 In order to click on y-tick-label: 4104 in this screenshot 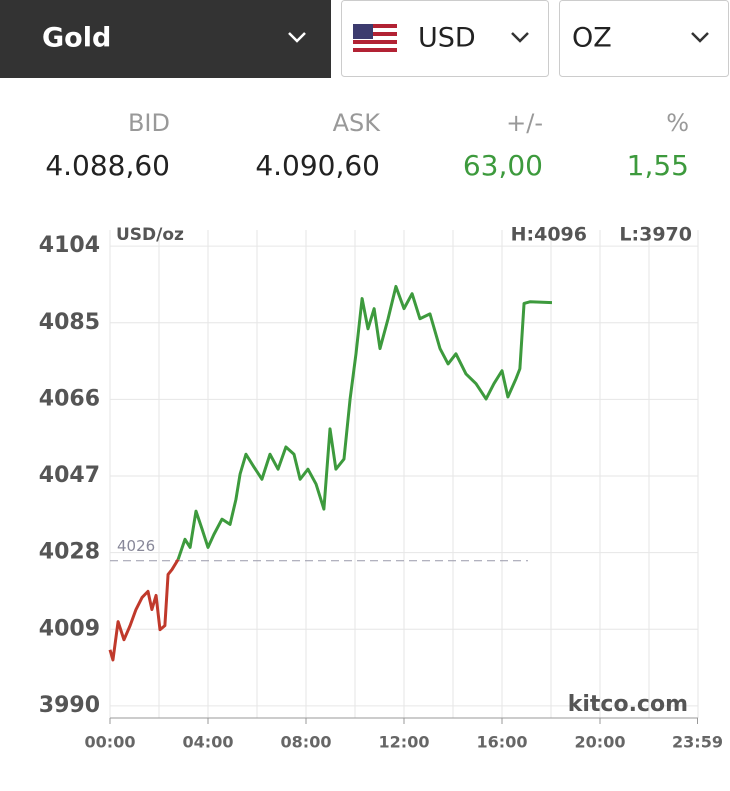, I will do `click(69, 245)`.